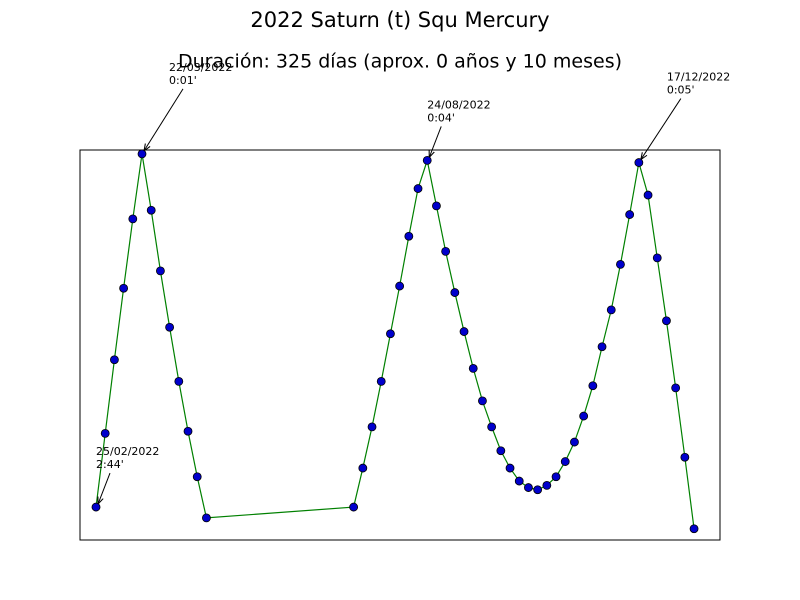  What do you see at coordinates (458, 104) in the screenshot?
I see `annotation-date: 24/08/2022` at bounding box center [458, 104].